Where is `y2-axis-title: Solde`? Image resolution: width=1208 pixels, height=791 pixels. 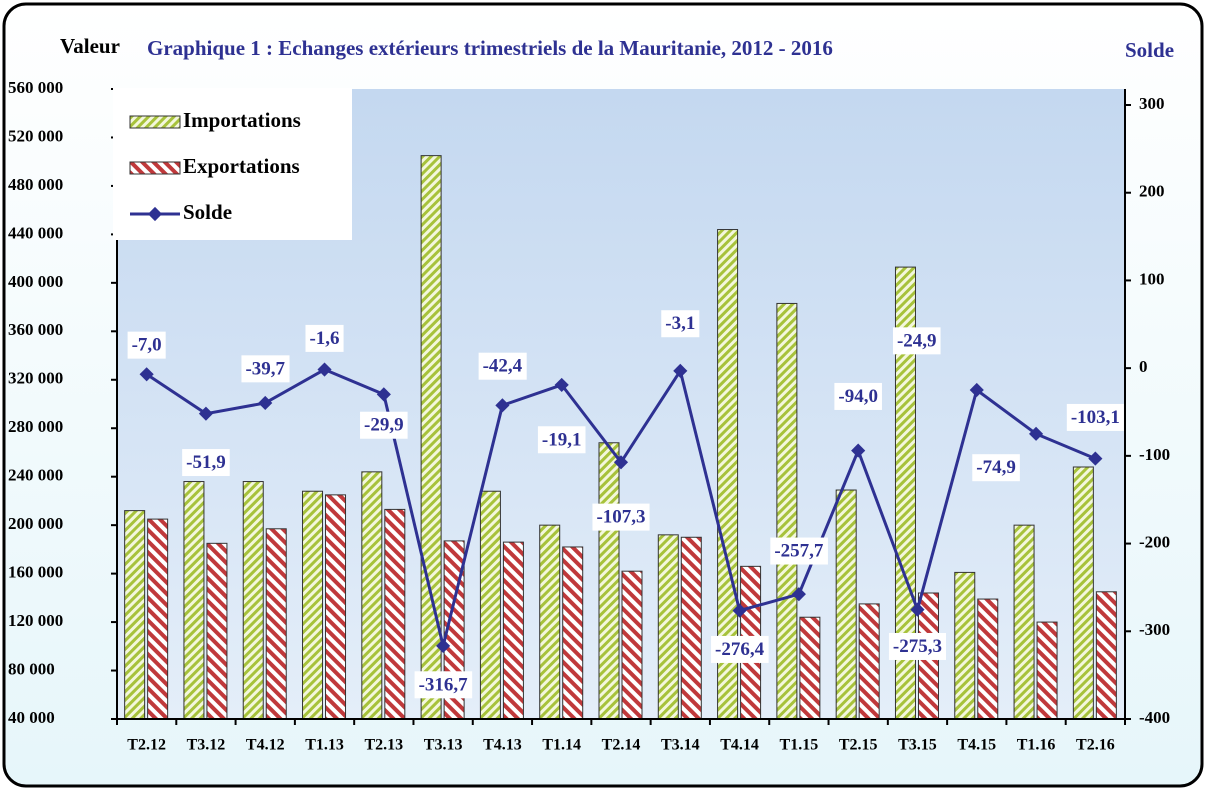 y2-axis-title: Solde is located at coordinates (1149, 50).